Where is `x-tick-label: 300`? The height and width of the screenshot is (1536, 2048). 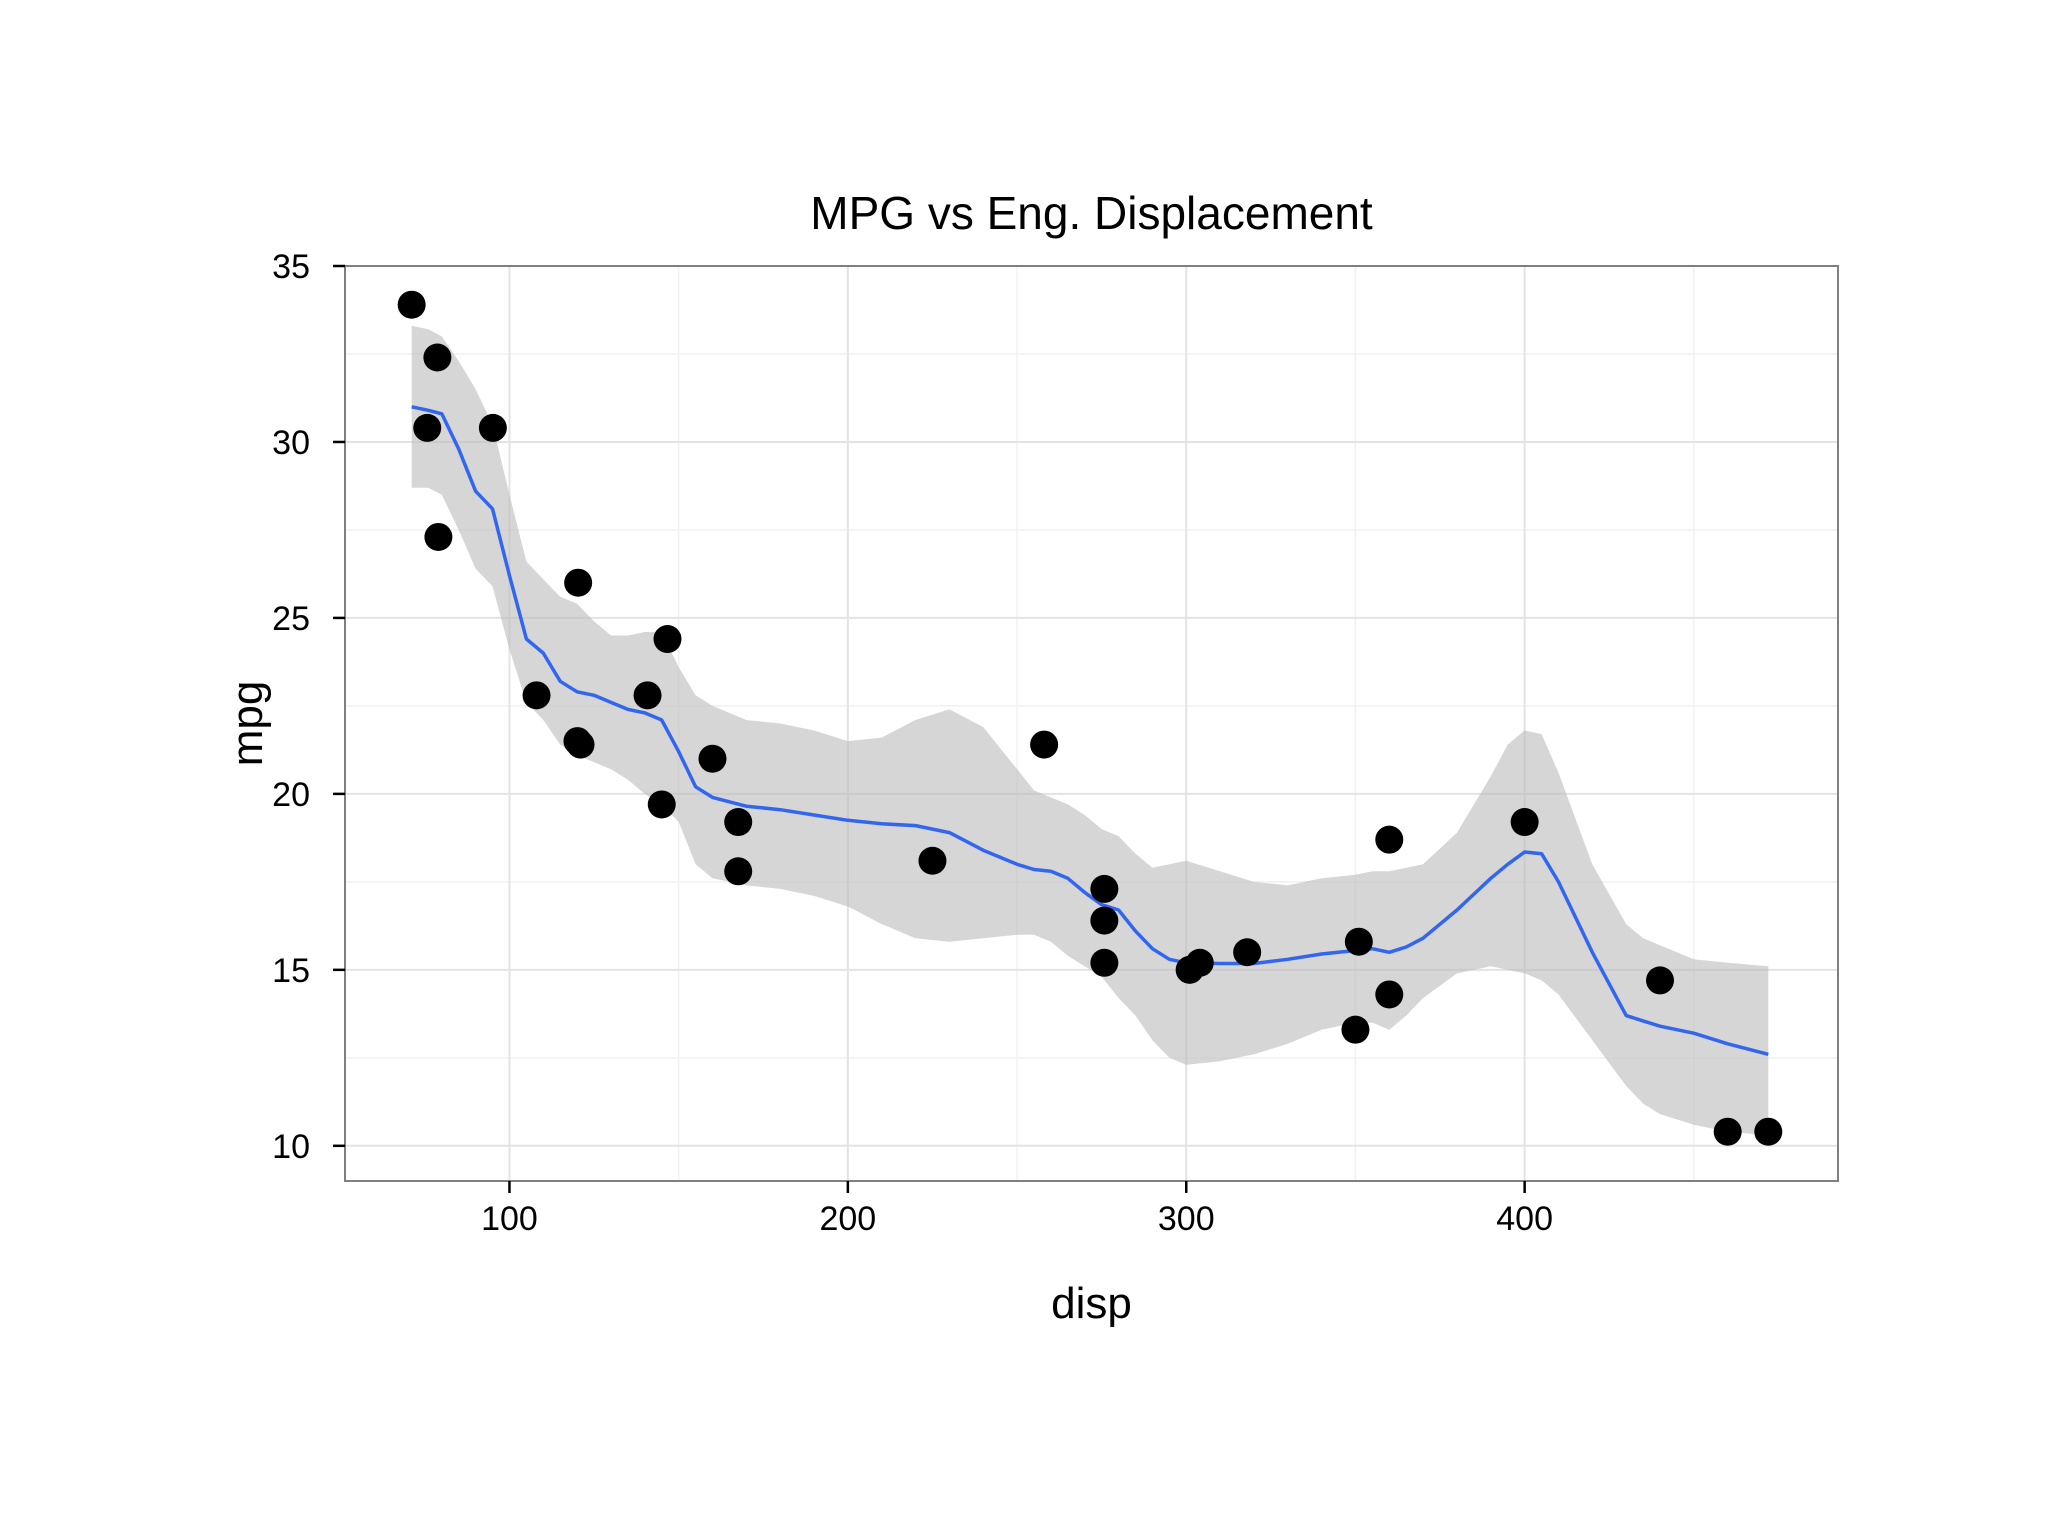
x-tick-label: 300 is located at coordinates (1186, 1219).